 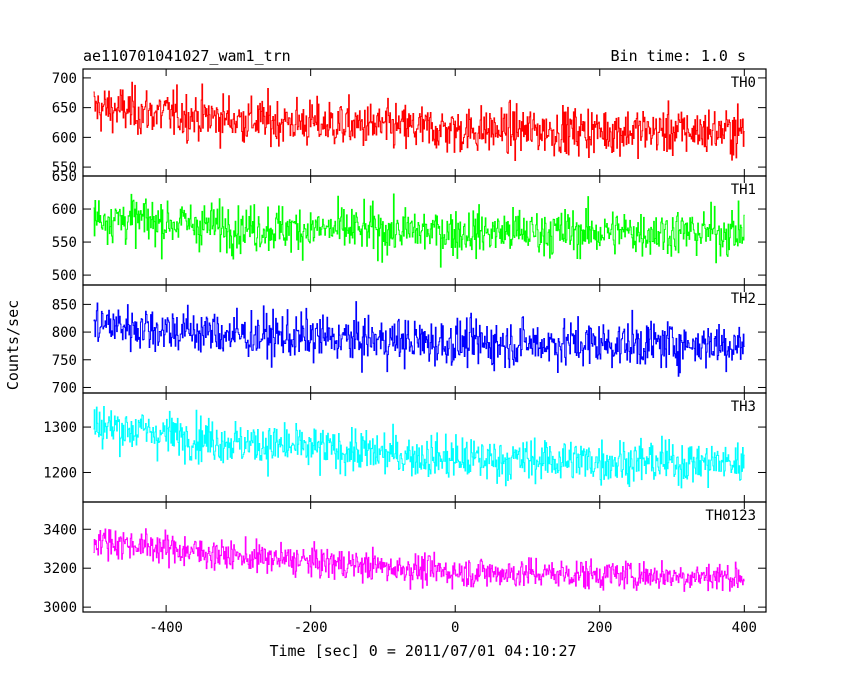 What do you see at coordinates (64, 361) in the screenshot?
I see `y-tick-label-th2: 750` at bounding box center [64, 361].